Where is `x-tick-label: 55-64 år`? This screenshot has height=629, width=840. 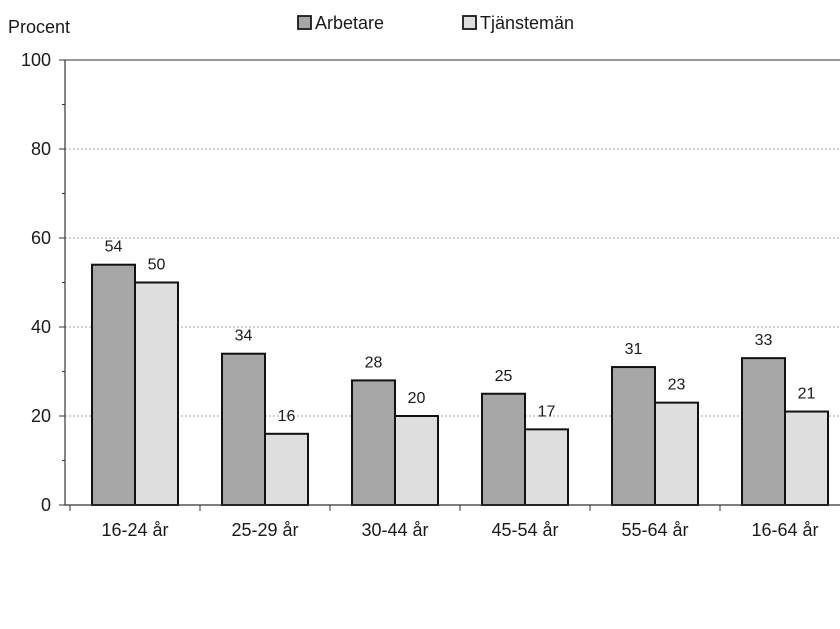
x-tick-label: 55-64 år is located at coordinates (654, 530).